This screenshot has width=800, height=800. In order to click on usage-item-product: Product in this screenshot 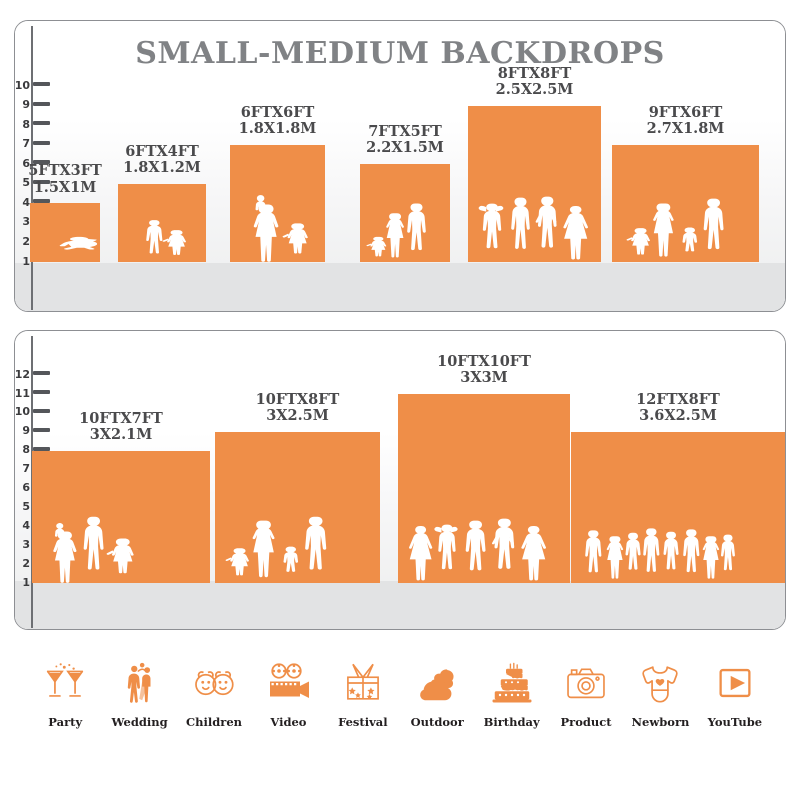, I will do `click(586, 692)`.